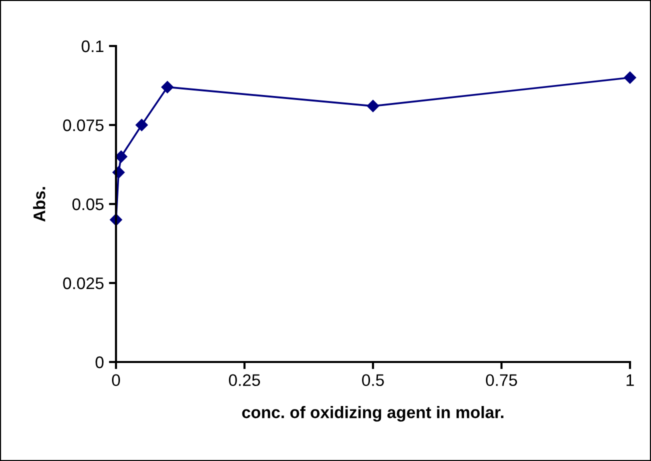 The image size is (651, 461). What do you see at coordinates (502, 380) in the screenshot?
I see `x-tick-label: 0.75` at bounding box center [502, 380].